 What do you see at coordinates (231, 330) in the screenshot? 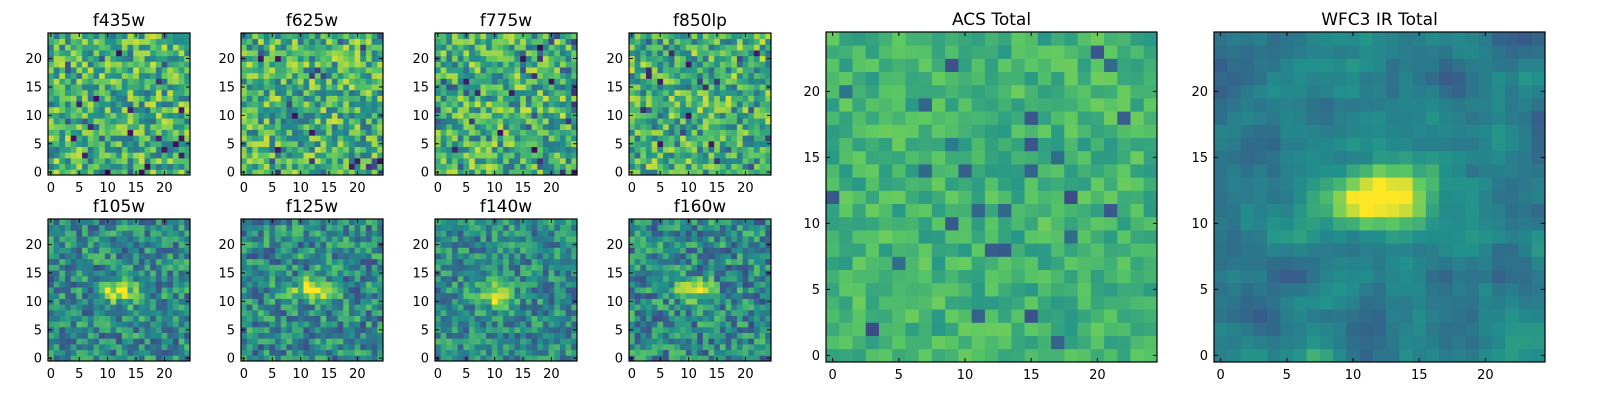
I see `y-tick-label: 5` at bounding box center [231, 330].